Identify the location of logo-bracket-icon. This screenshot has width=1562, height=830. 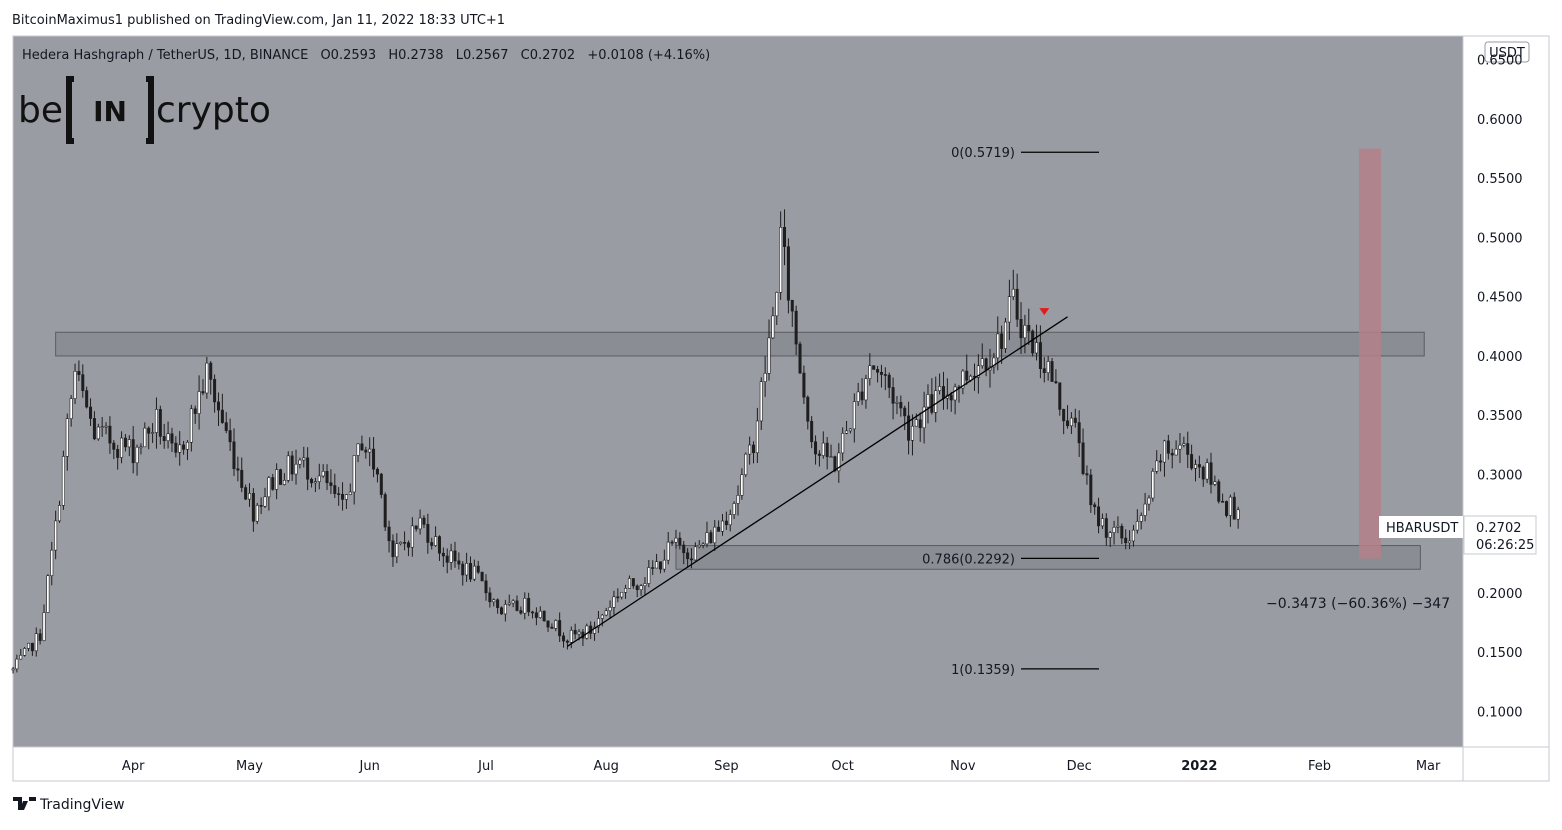
(110, 110).